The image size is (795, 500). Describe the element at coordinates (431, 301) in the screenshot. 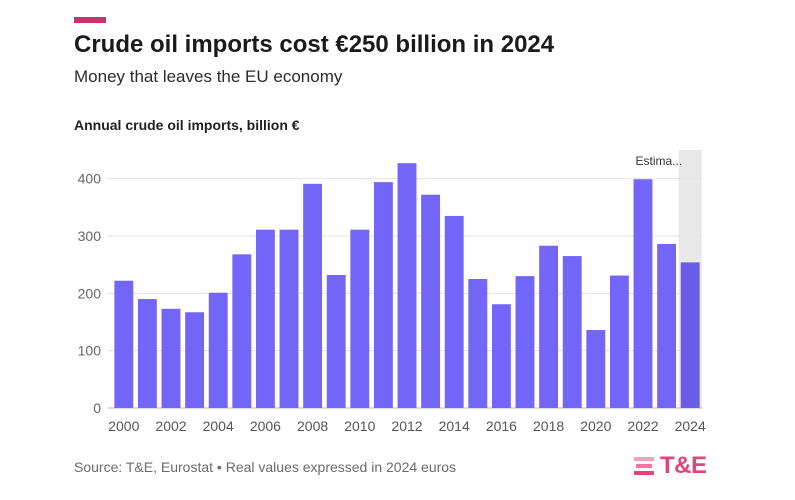

I see `bar-2013` at that location.